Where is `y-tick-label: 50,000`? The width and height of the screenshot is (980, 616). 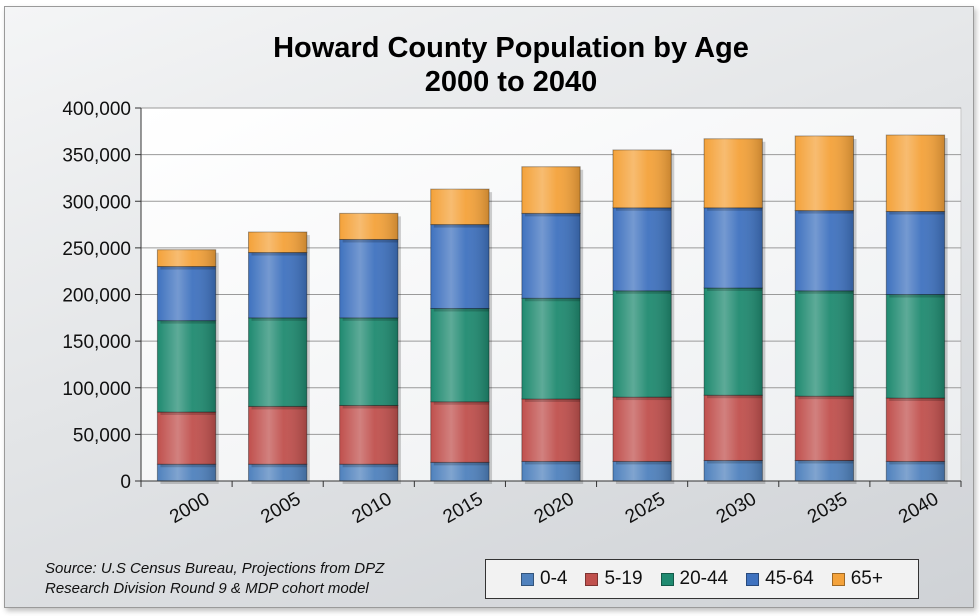 y-tick-label: 50,000 is located at coordinates (102, 435).